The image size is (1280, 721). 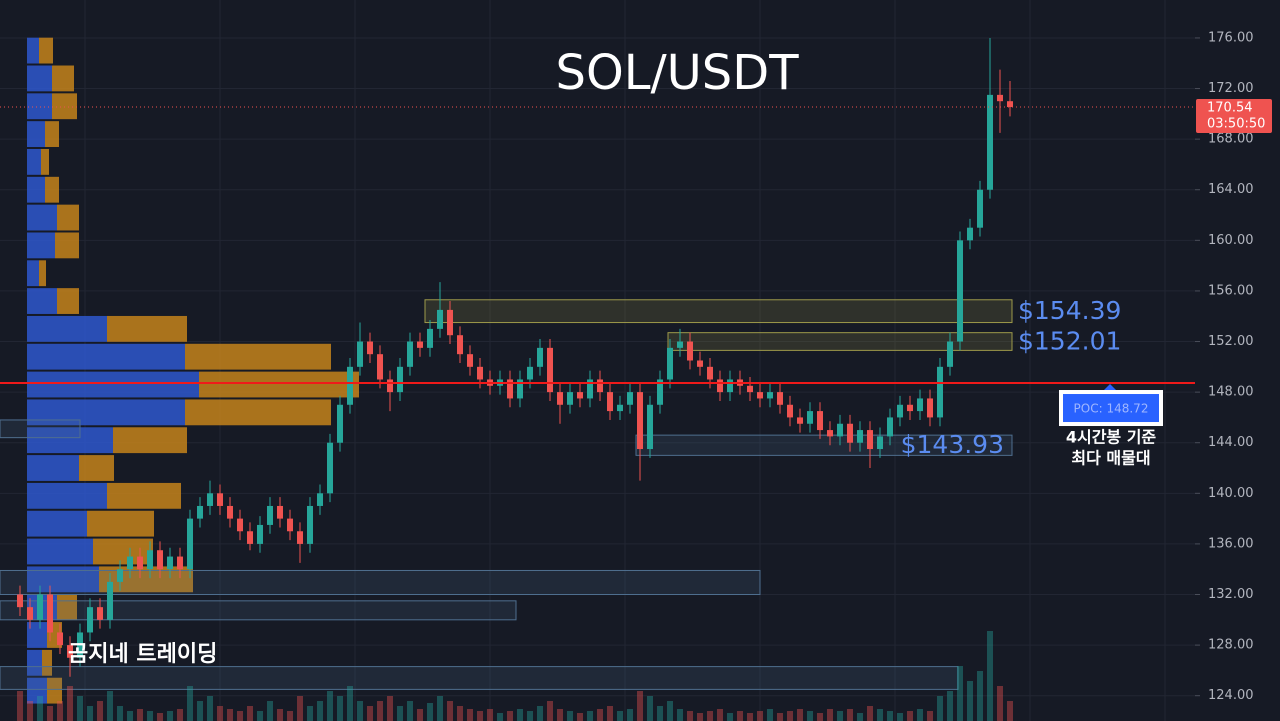 What do you see at coordinates (1231, 442) in the screenshot?
I see `y-tick-label: 144.00` at bounding box center [1231, 442].